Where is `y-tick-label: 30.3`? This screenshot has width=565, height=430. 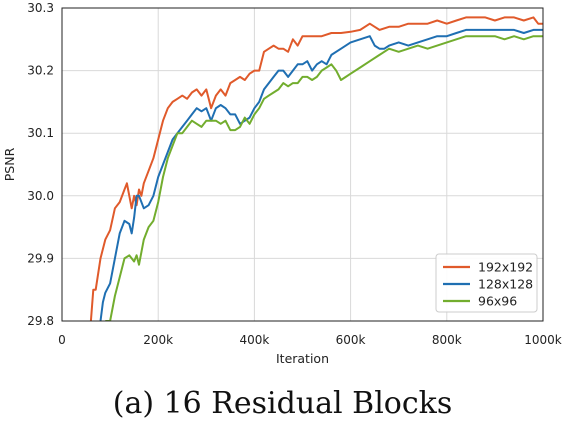
y-tick-label: 30.3 is located at coordinates (40, 8).